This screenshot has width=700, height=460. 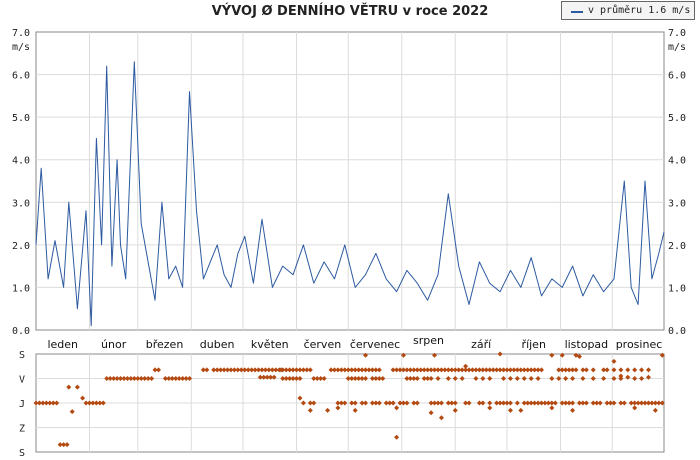 What do you see at coordinates (270, 344) in the screenshot?
I see `month-label: květen` at bounding box center [270, 344].